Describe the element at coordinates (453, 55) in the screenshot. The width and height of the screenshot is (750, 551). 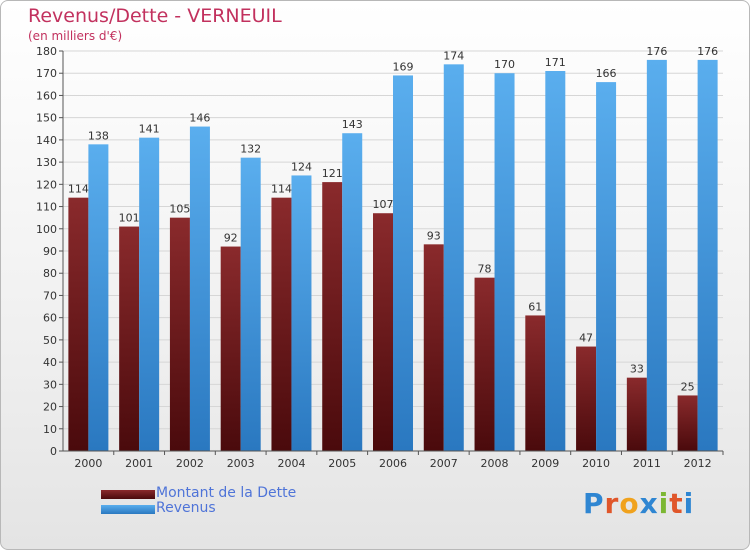
I see `data-label-revenus-2007: 174` at that location.